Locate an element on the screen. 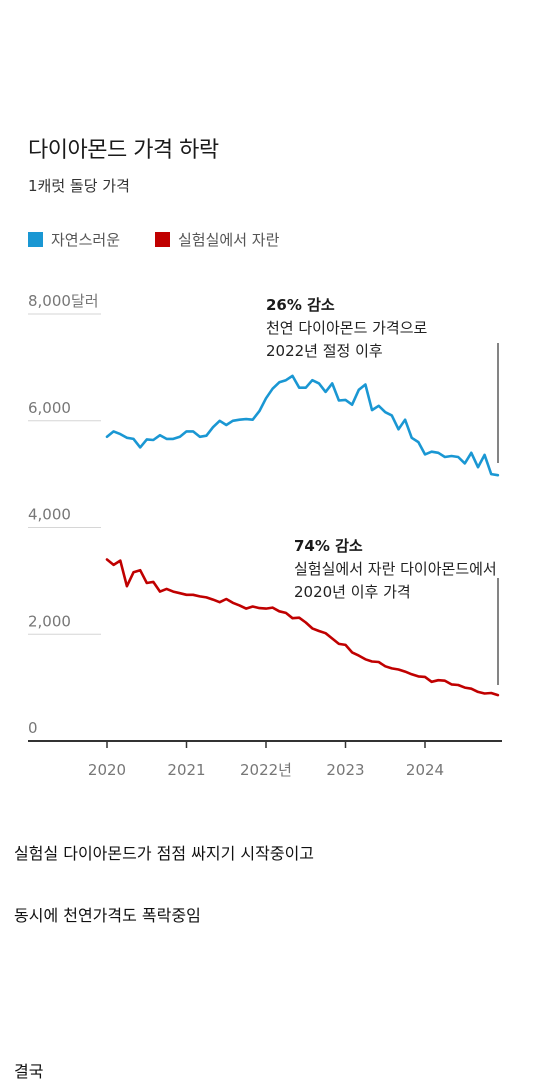 The image size is (539, 1082). caption-text-2: 동시에 천연가격도 폭락중임 is located at coordinates (107, 915).